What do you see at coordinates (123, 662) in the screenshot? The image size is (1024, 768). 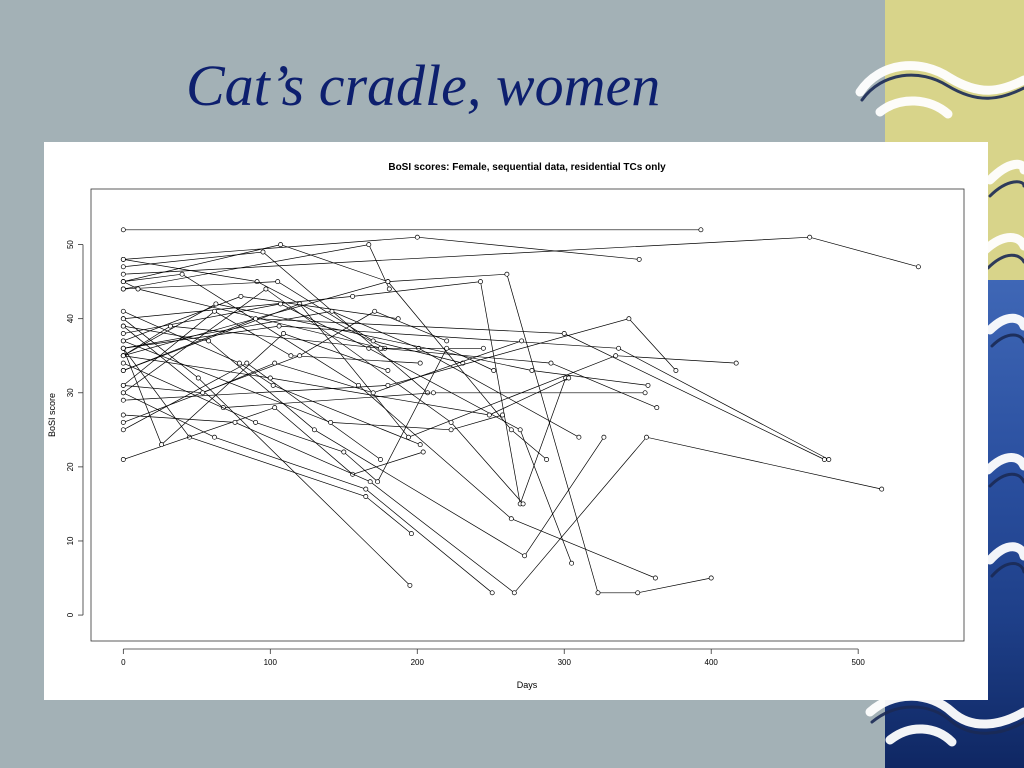 I see `x-tick-label: 0` at bounding box center [123, 662].